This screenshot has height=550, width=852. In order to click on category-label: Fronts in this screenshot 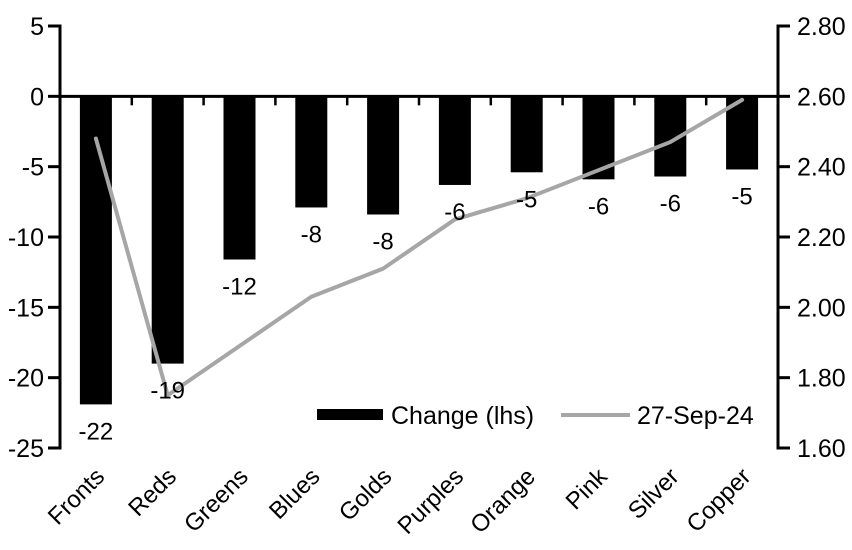, I will do `click(76, 496)`.